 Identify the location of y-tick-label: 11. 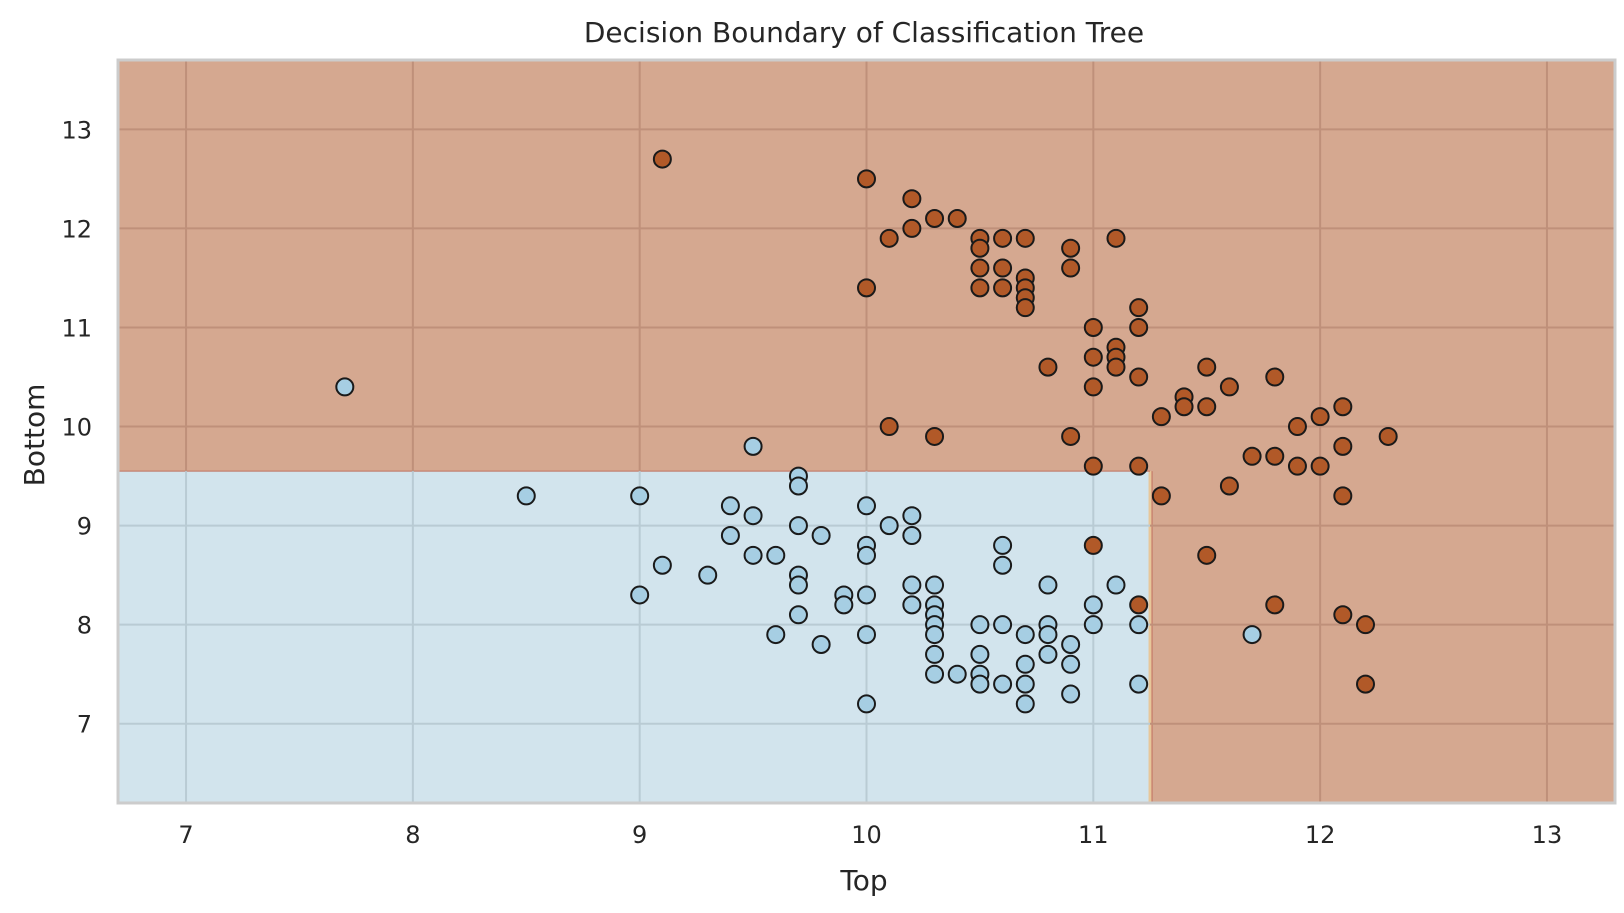
(76, 328).